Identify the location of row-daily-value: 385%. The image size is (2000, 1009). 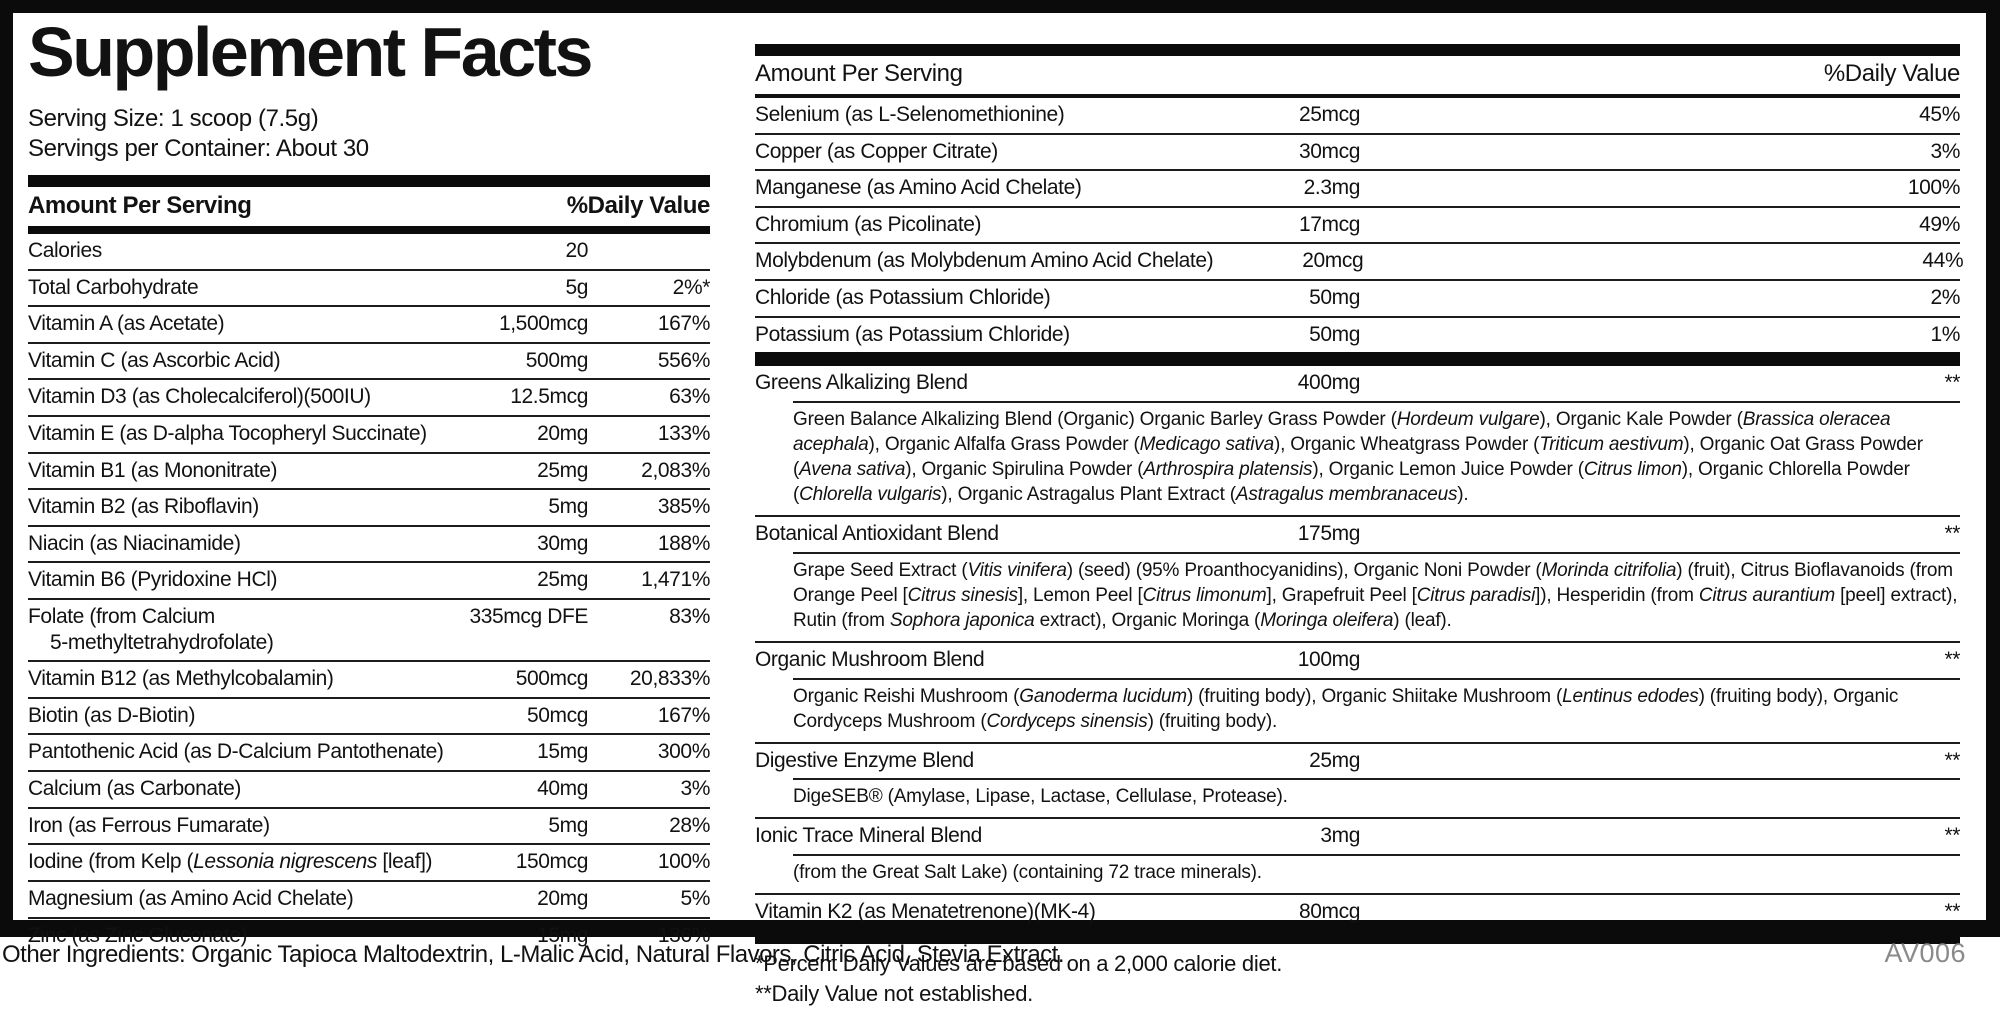
(684, 507).